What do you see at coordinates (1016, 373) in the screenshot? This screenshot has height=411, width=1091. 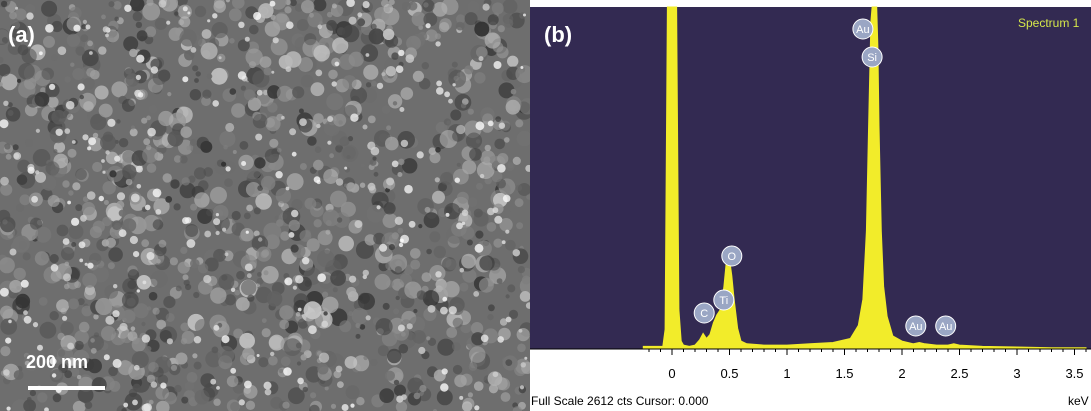 I see `x-tick-label: 3` at bounding box center [1016, 373].